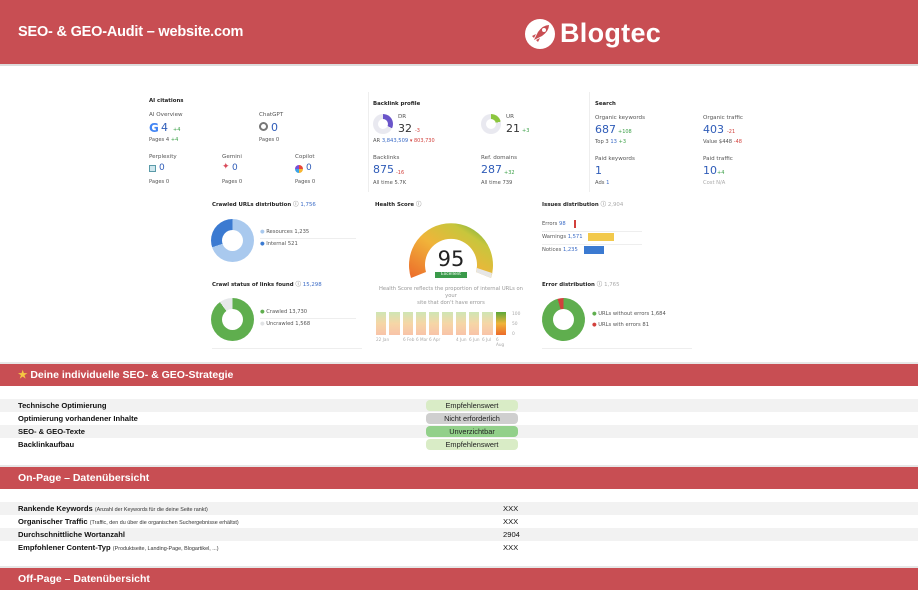 The image size is (918, 590). What do you see at coordinates (459, 578) in the screenshot?
I see `offpage-section-header: Off-Page – Datenübersicht` at bounding box center [459, 578].